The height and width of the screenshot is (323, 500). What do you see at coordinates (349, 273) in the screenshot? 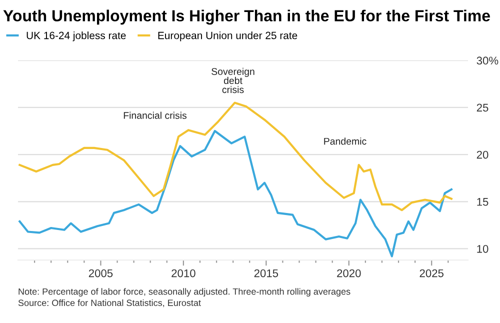
I see `x-tick-label: 2020` at bounding box center [349, 273].